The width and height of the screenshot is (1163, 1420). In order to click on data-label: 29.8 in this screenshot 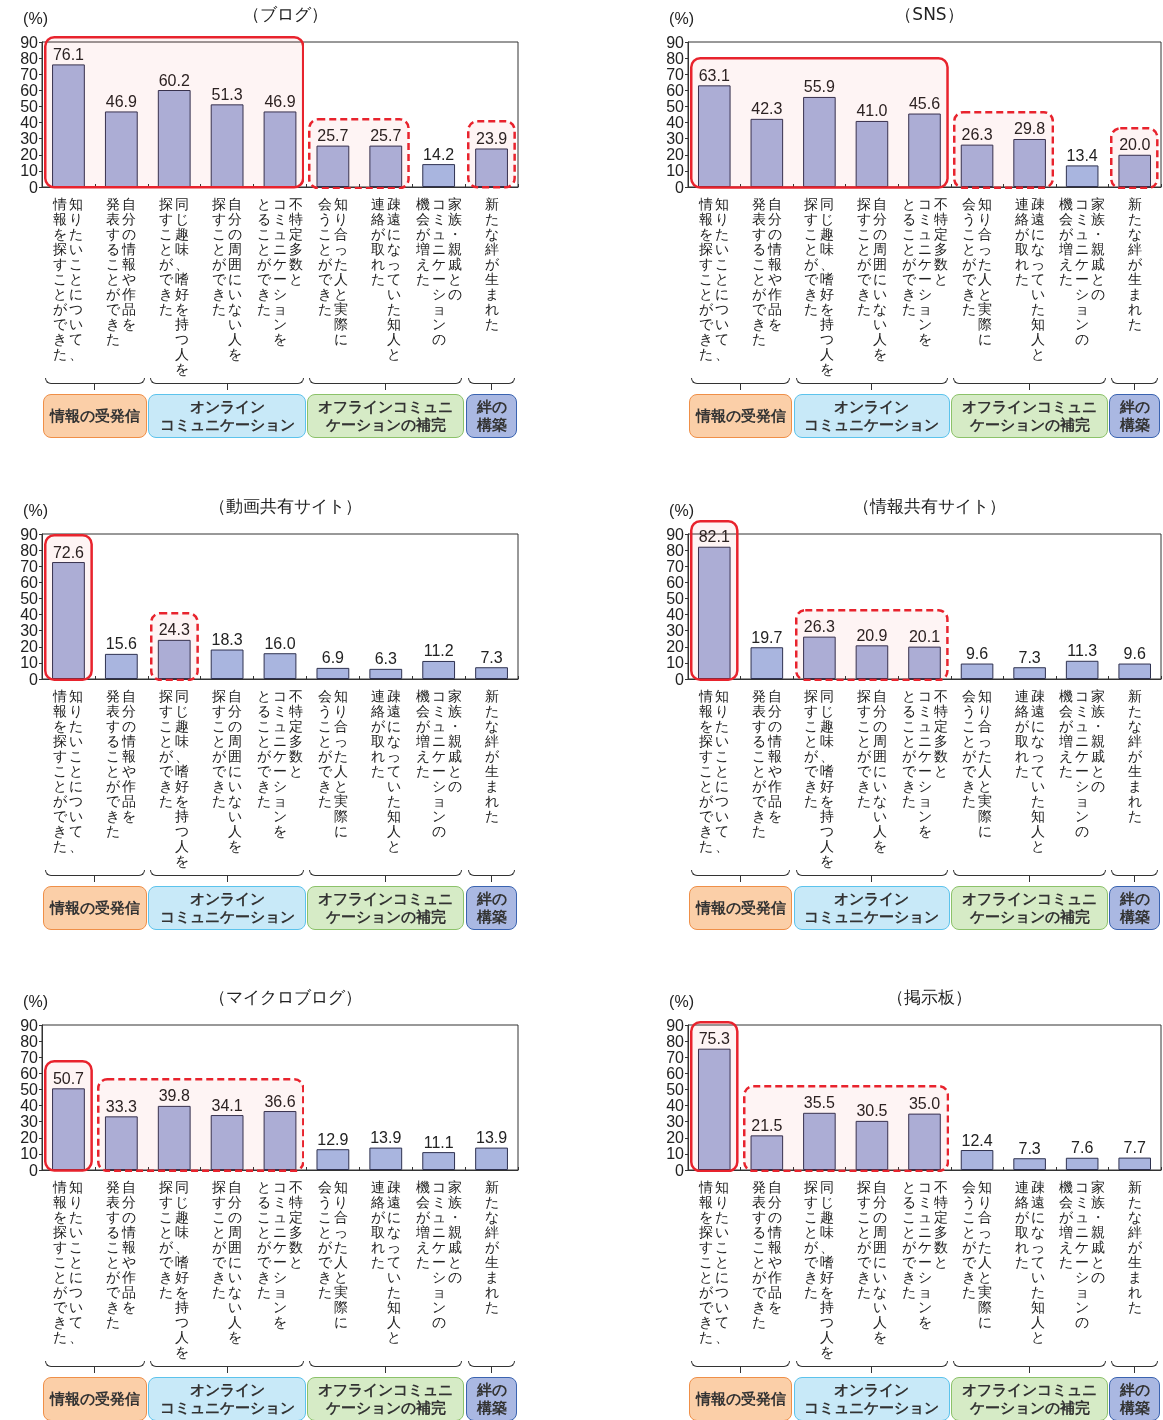, I will do `click(1030, 129)`.